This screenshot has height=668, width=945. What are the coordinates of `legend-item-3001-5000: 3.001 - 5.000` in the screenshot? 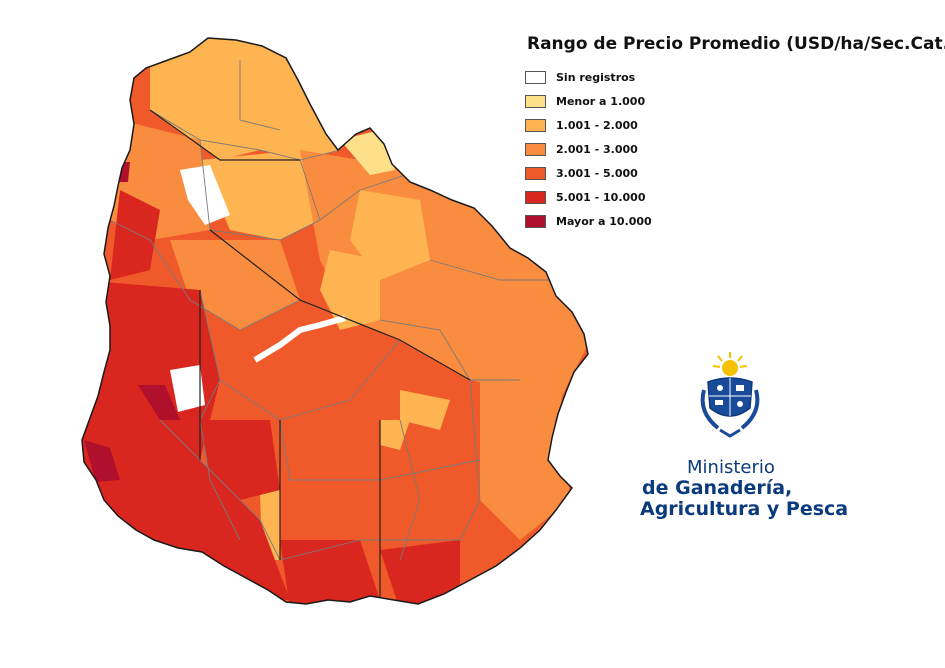 It's located at (581, 173).